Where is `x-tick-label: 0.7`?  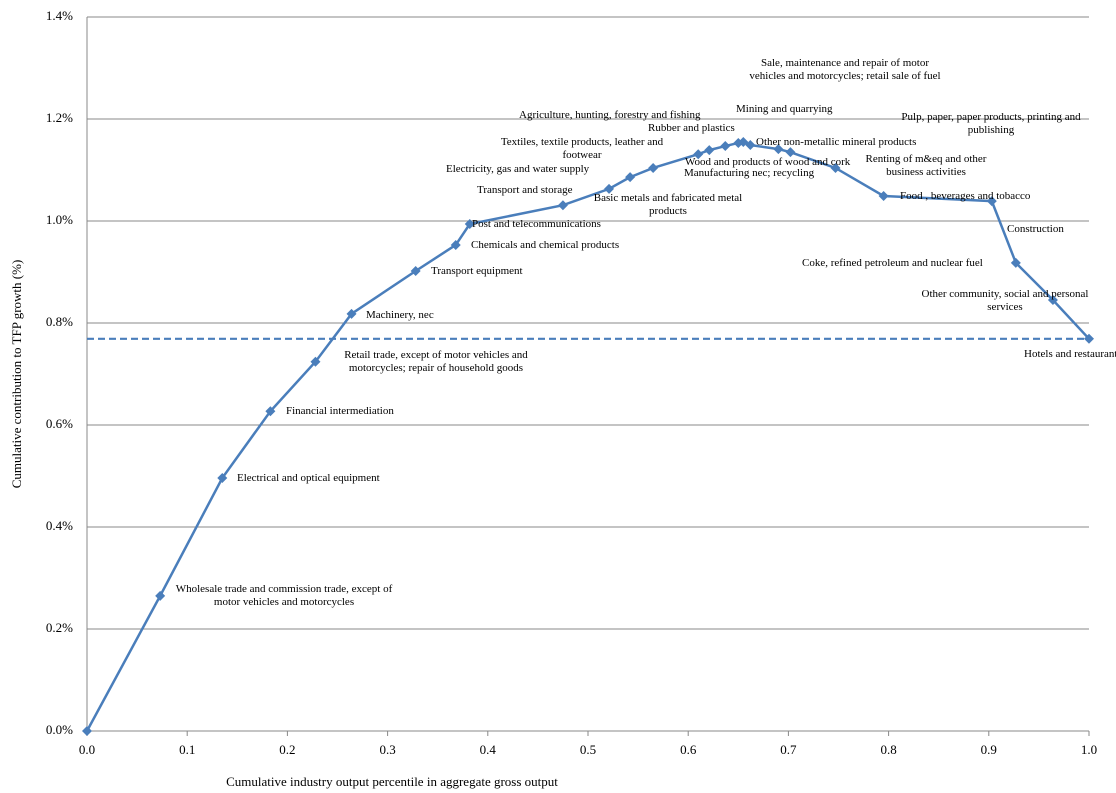
x-tick-label: 0.7 is located at coordinates (788, 749).